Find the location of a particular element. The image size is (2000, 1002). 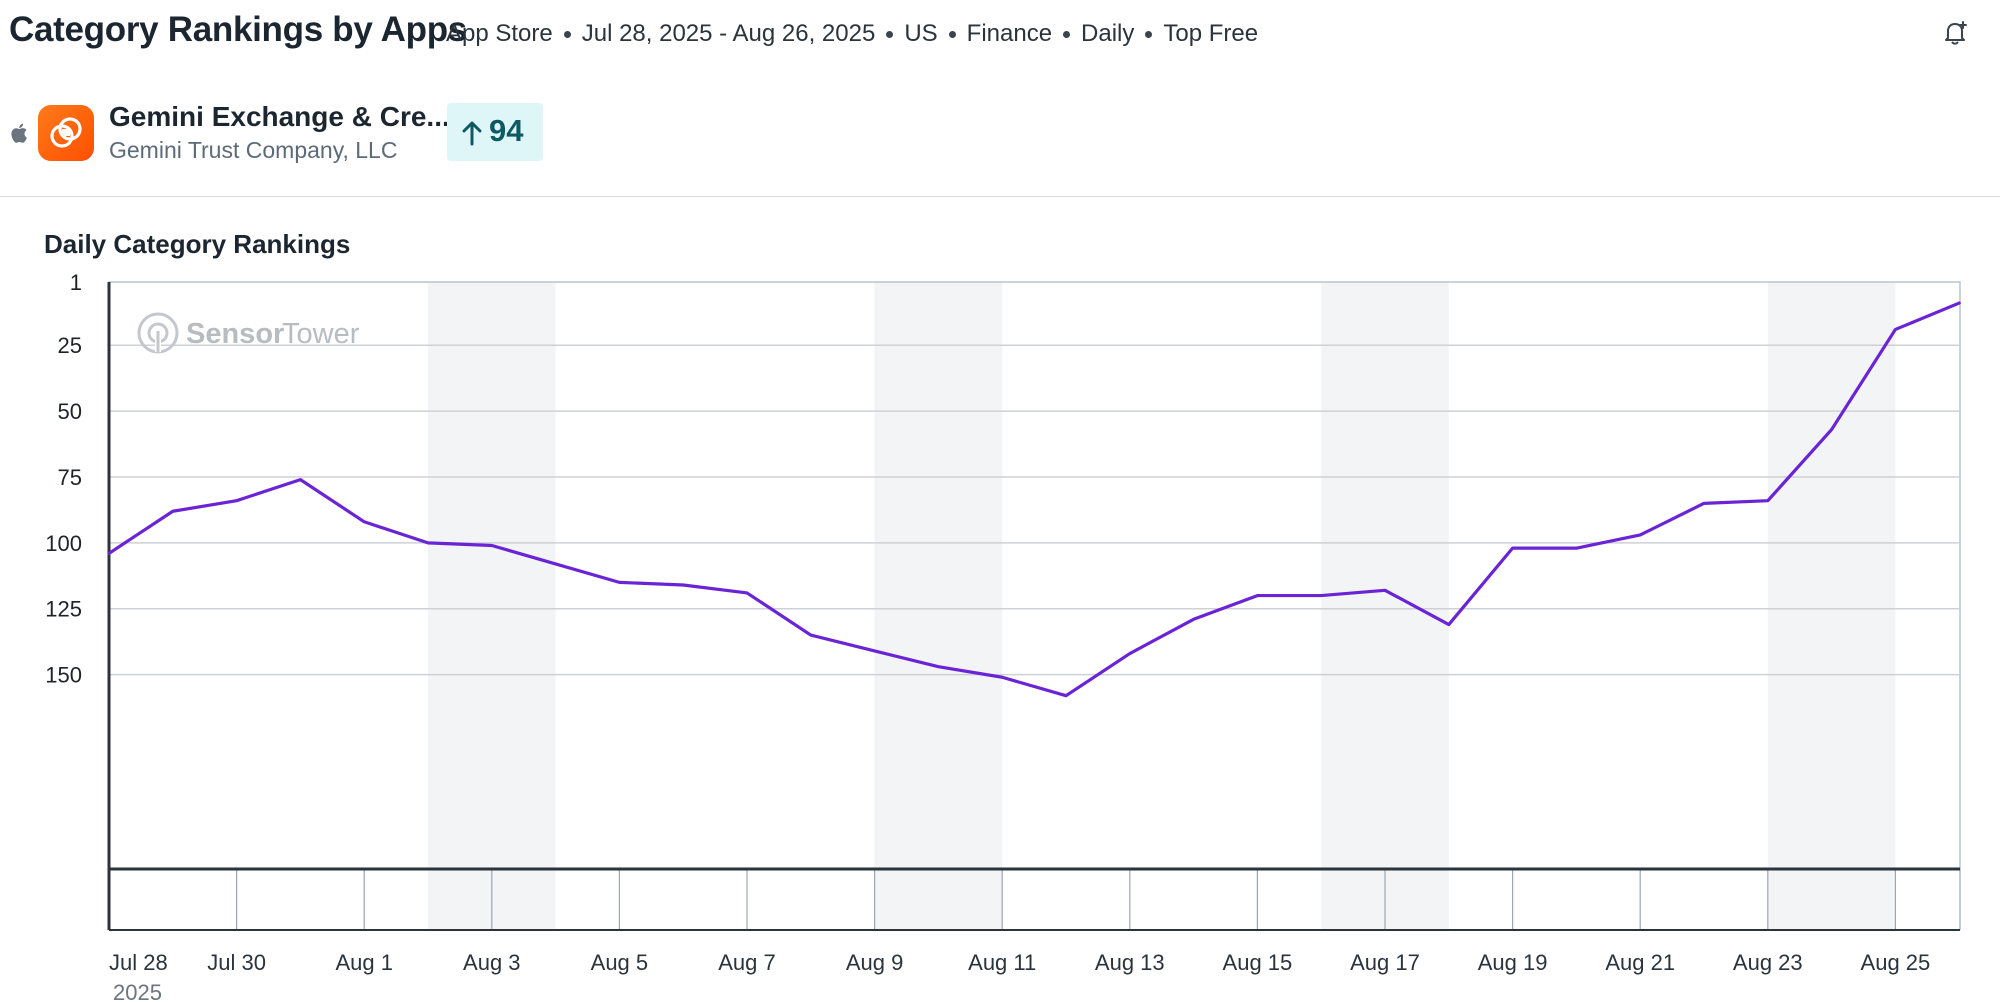

y-tick-label: 50 is located at coordinates (70, 411).